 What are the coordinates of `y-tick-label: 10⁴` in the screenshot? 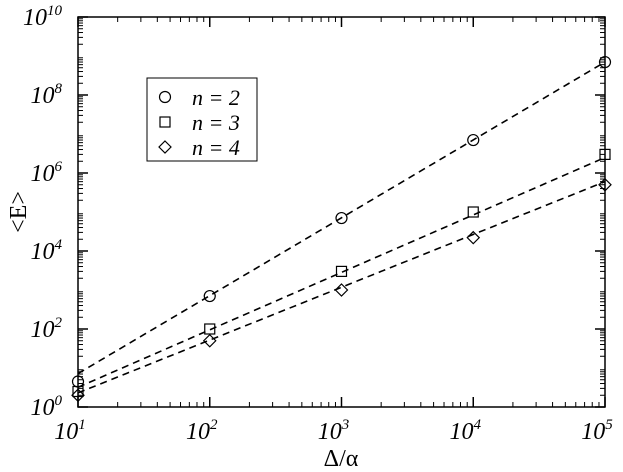 It's located at (47, 251).